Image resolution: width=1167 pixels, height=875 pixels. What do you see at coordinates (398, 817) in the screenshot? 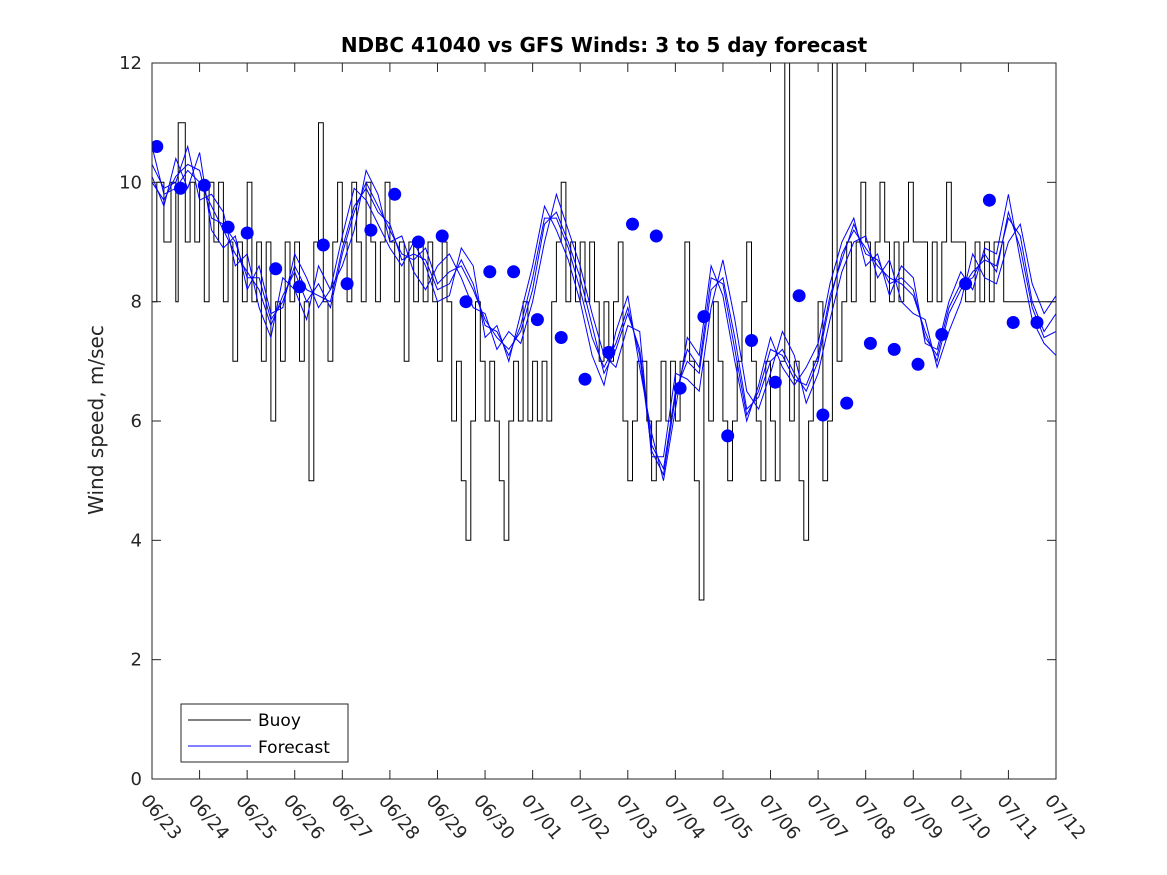
I see `x-tick-label: 06/28` at bounding box center [398, 817].